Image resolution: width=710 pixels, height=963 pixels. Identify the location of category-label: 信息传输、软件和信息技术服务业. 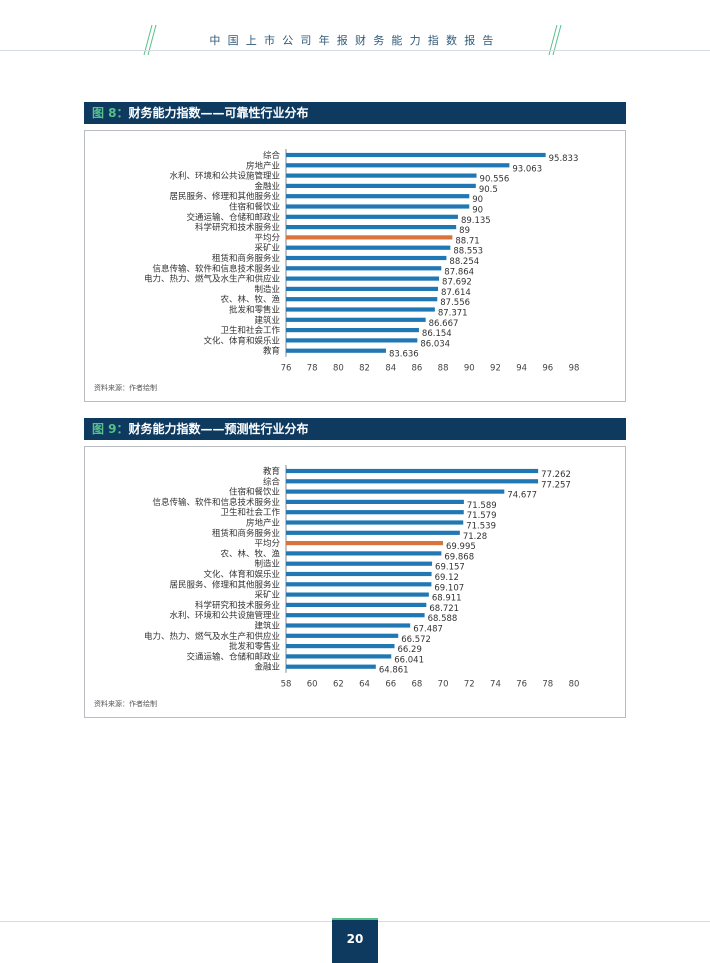
(216, 268).